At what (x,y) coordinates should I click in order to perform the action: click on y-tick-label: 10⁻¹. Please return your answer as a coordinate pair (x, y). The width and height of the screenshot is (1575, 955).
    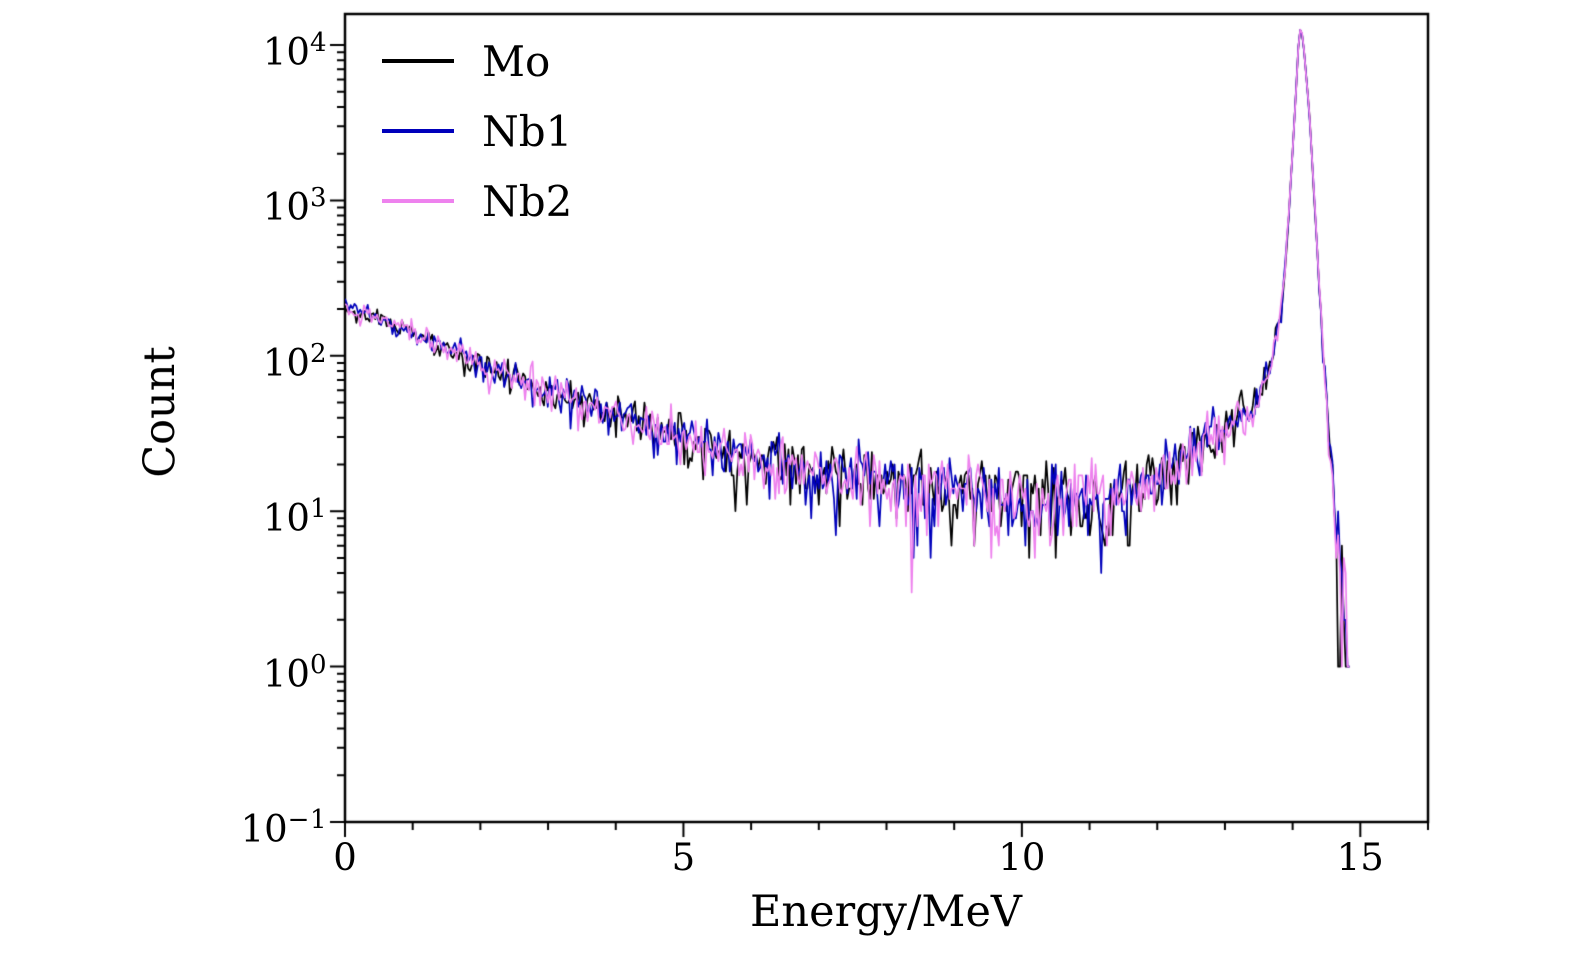
    Looking at the image, I should click on (283, 828).